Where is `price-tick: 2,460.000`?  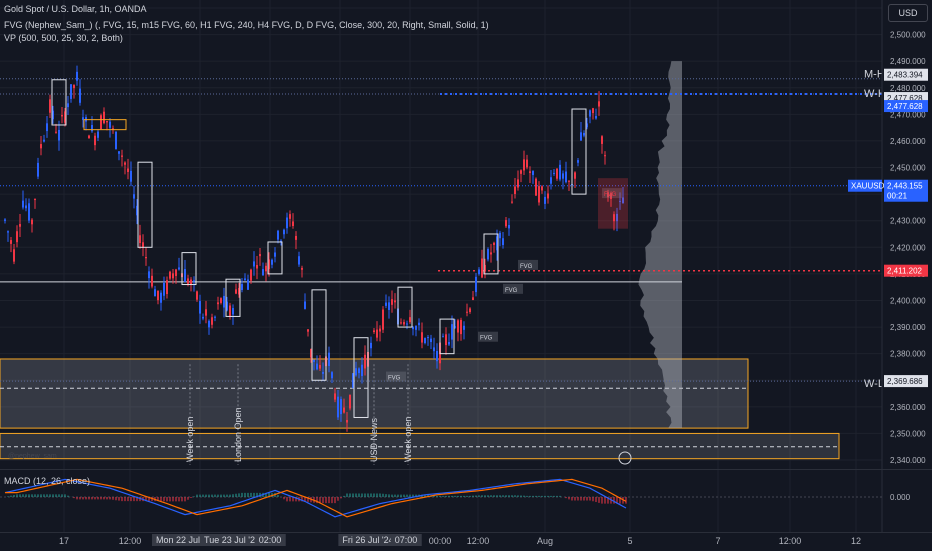 price-tick: 2,460.000 is located at coordinates (908, 141).